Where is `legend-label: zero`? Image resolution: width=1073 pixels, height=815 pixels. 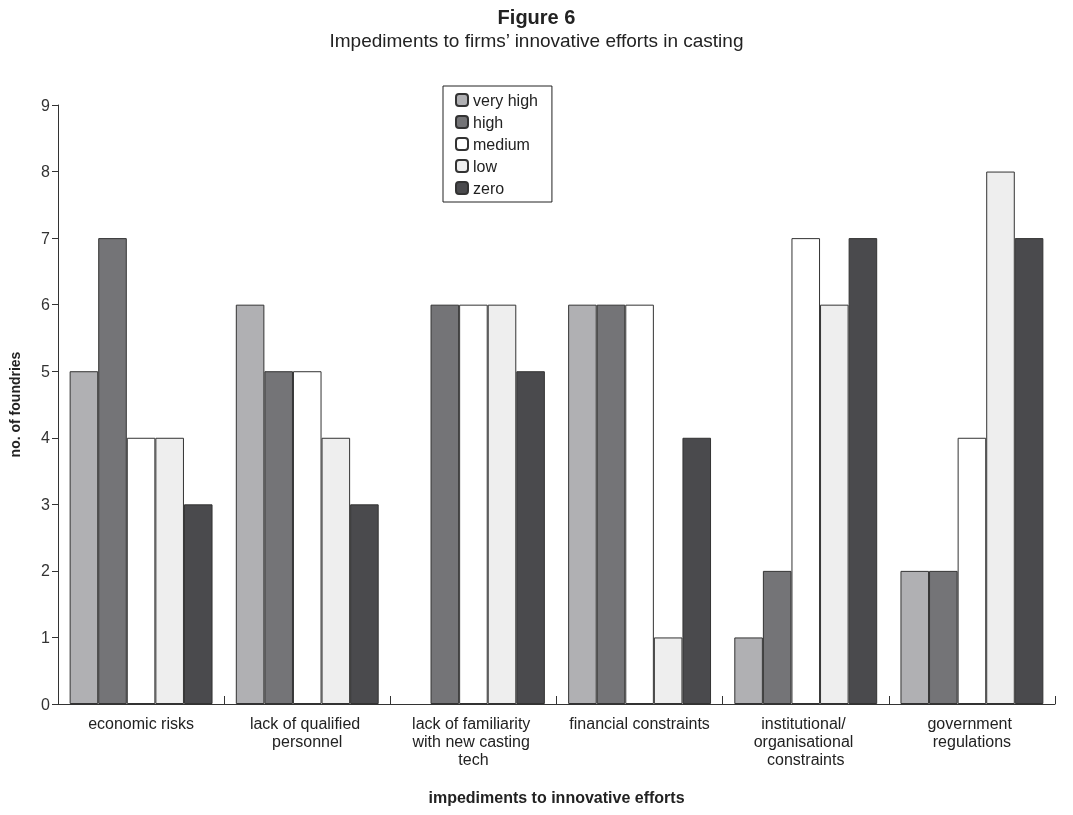 legend-label: zero is located at coordinates (489, 188).